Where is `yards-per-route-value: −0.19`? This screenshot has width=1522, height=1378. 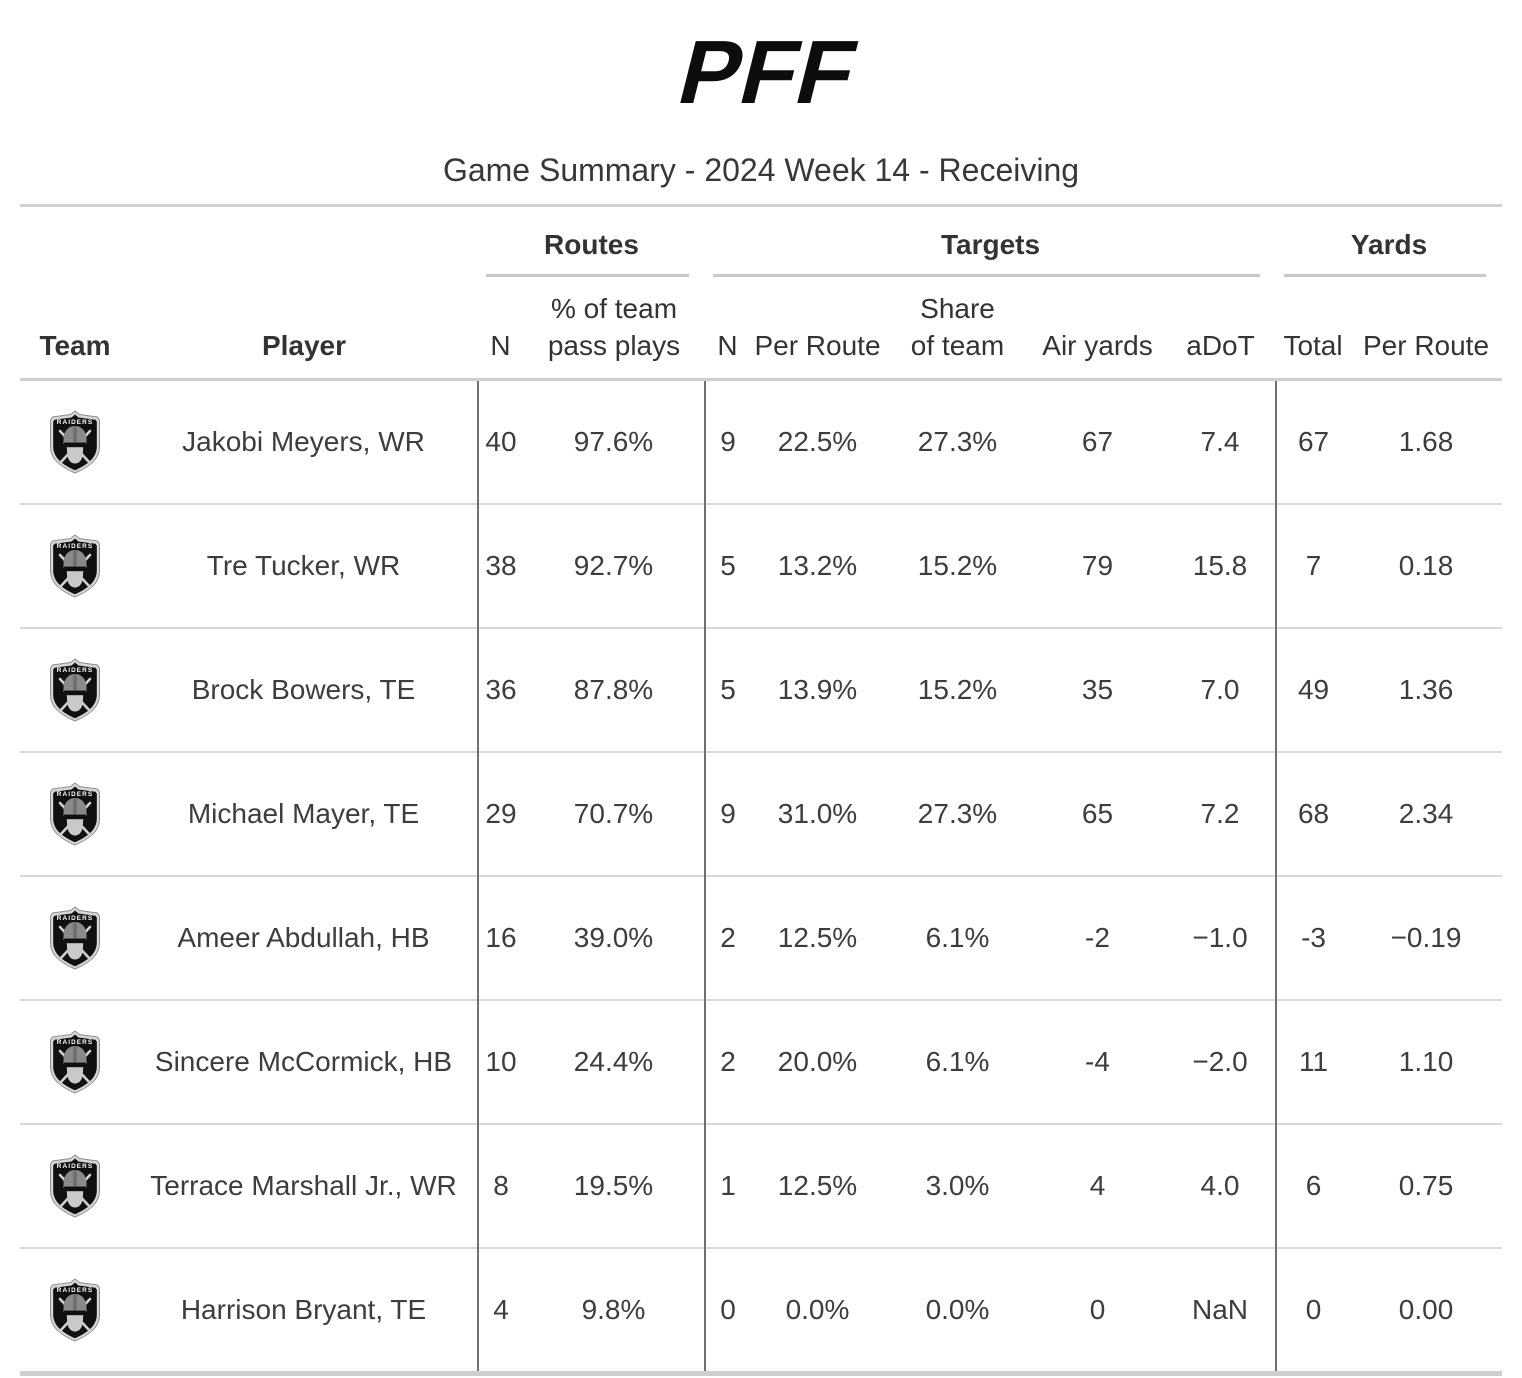
yards-per-route-value: −0.19 is located at coordinates (1426, 937).